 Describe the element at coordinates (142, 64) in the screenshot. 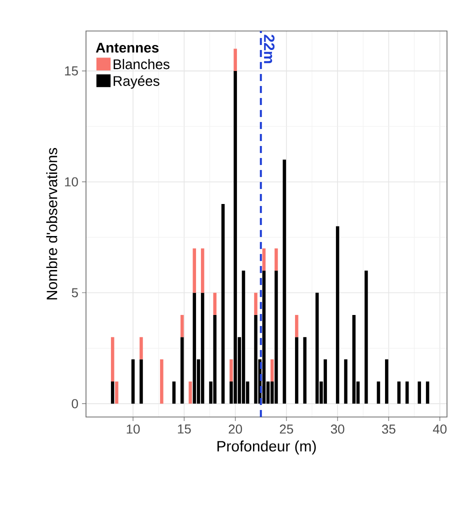

I see `legend-label: Blanches` at that location.